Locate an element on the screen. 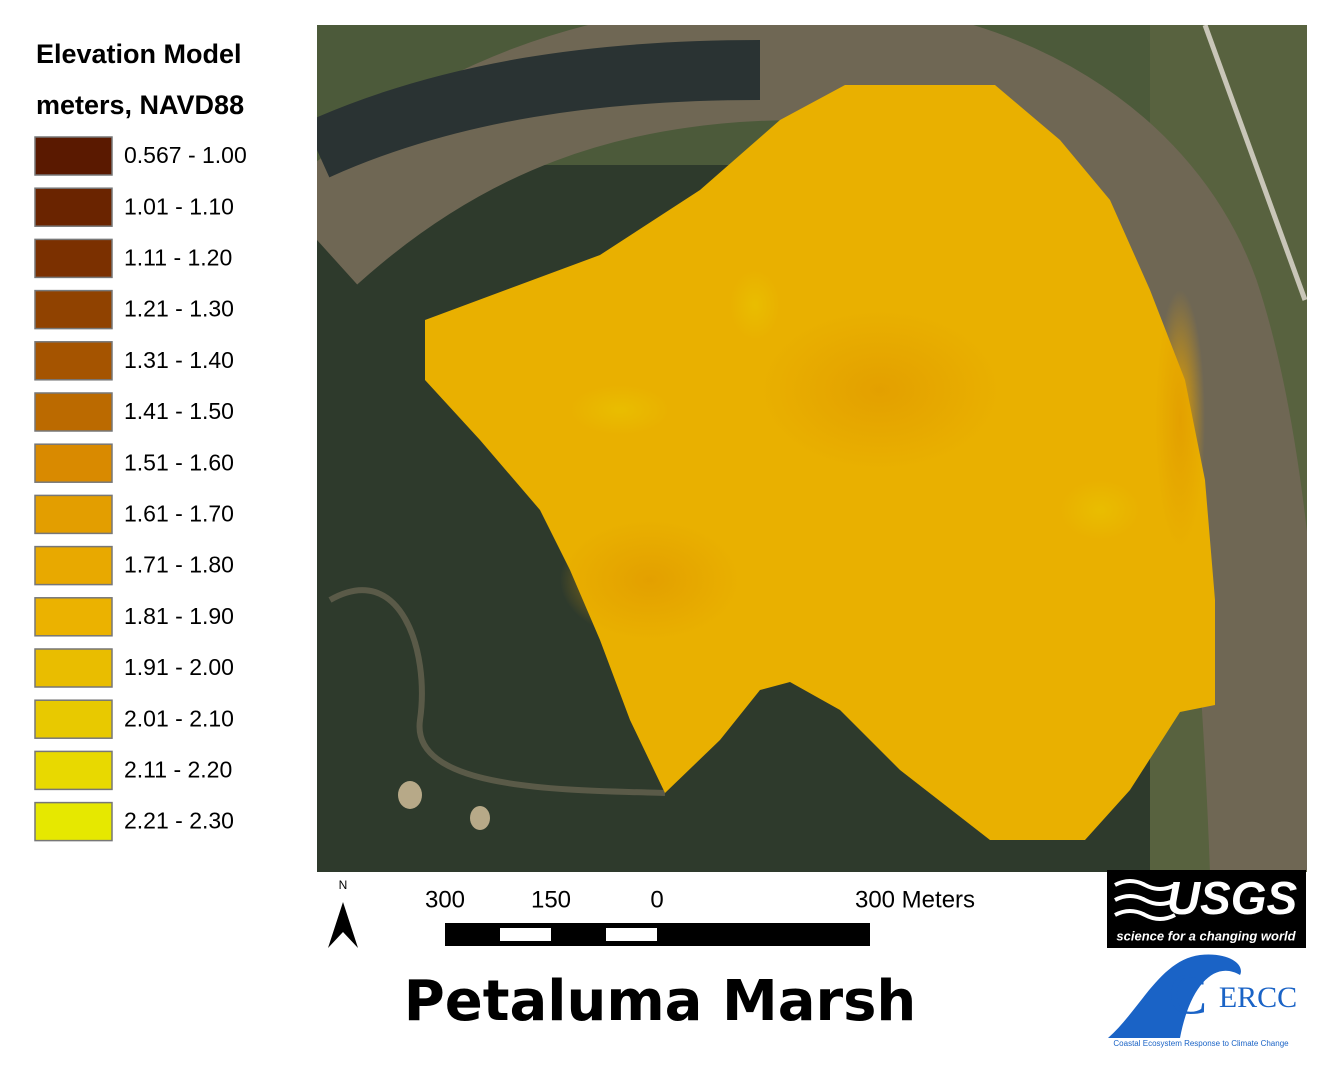  legend-label: 2.21 - 2.30 is located at coordinates (179, 821).